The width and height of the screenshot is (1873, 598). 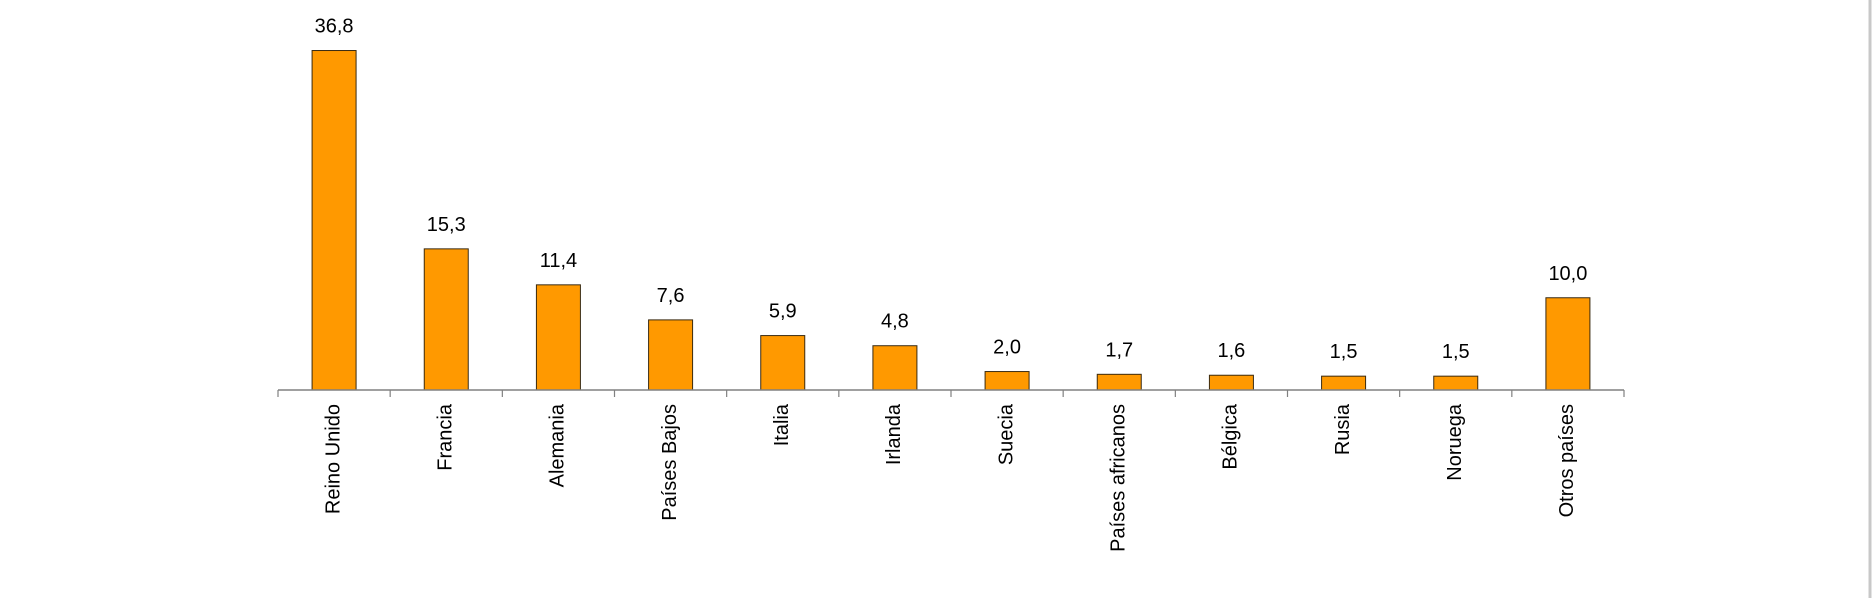 What do you see at coordinates (1567, 460) in the screenshot?
I see `category-label: Otros países` at bounding box center [1567, 460].